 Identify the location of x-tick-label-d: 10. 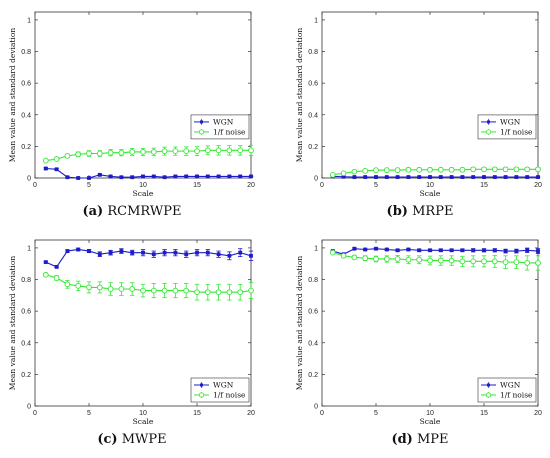
(430, 413).